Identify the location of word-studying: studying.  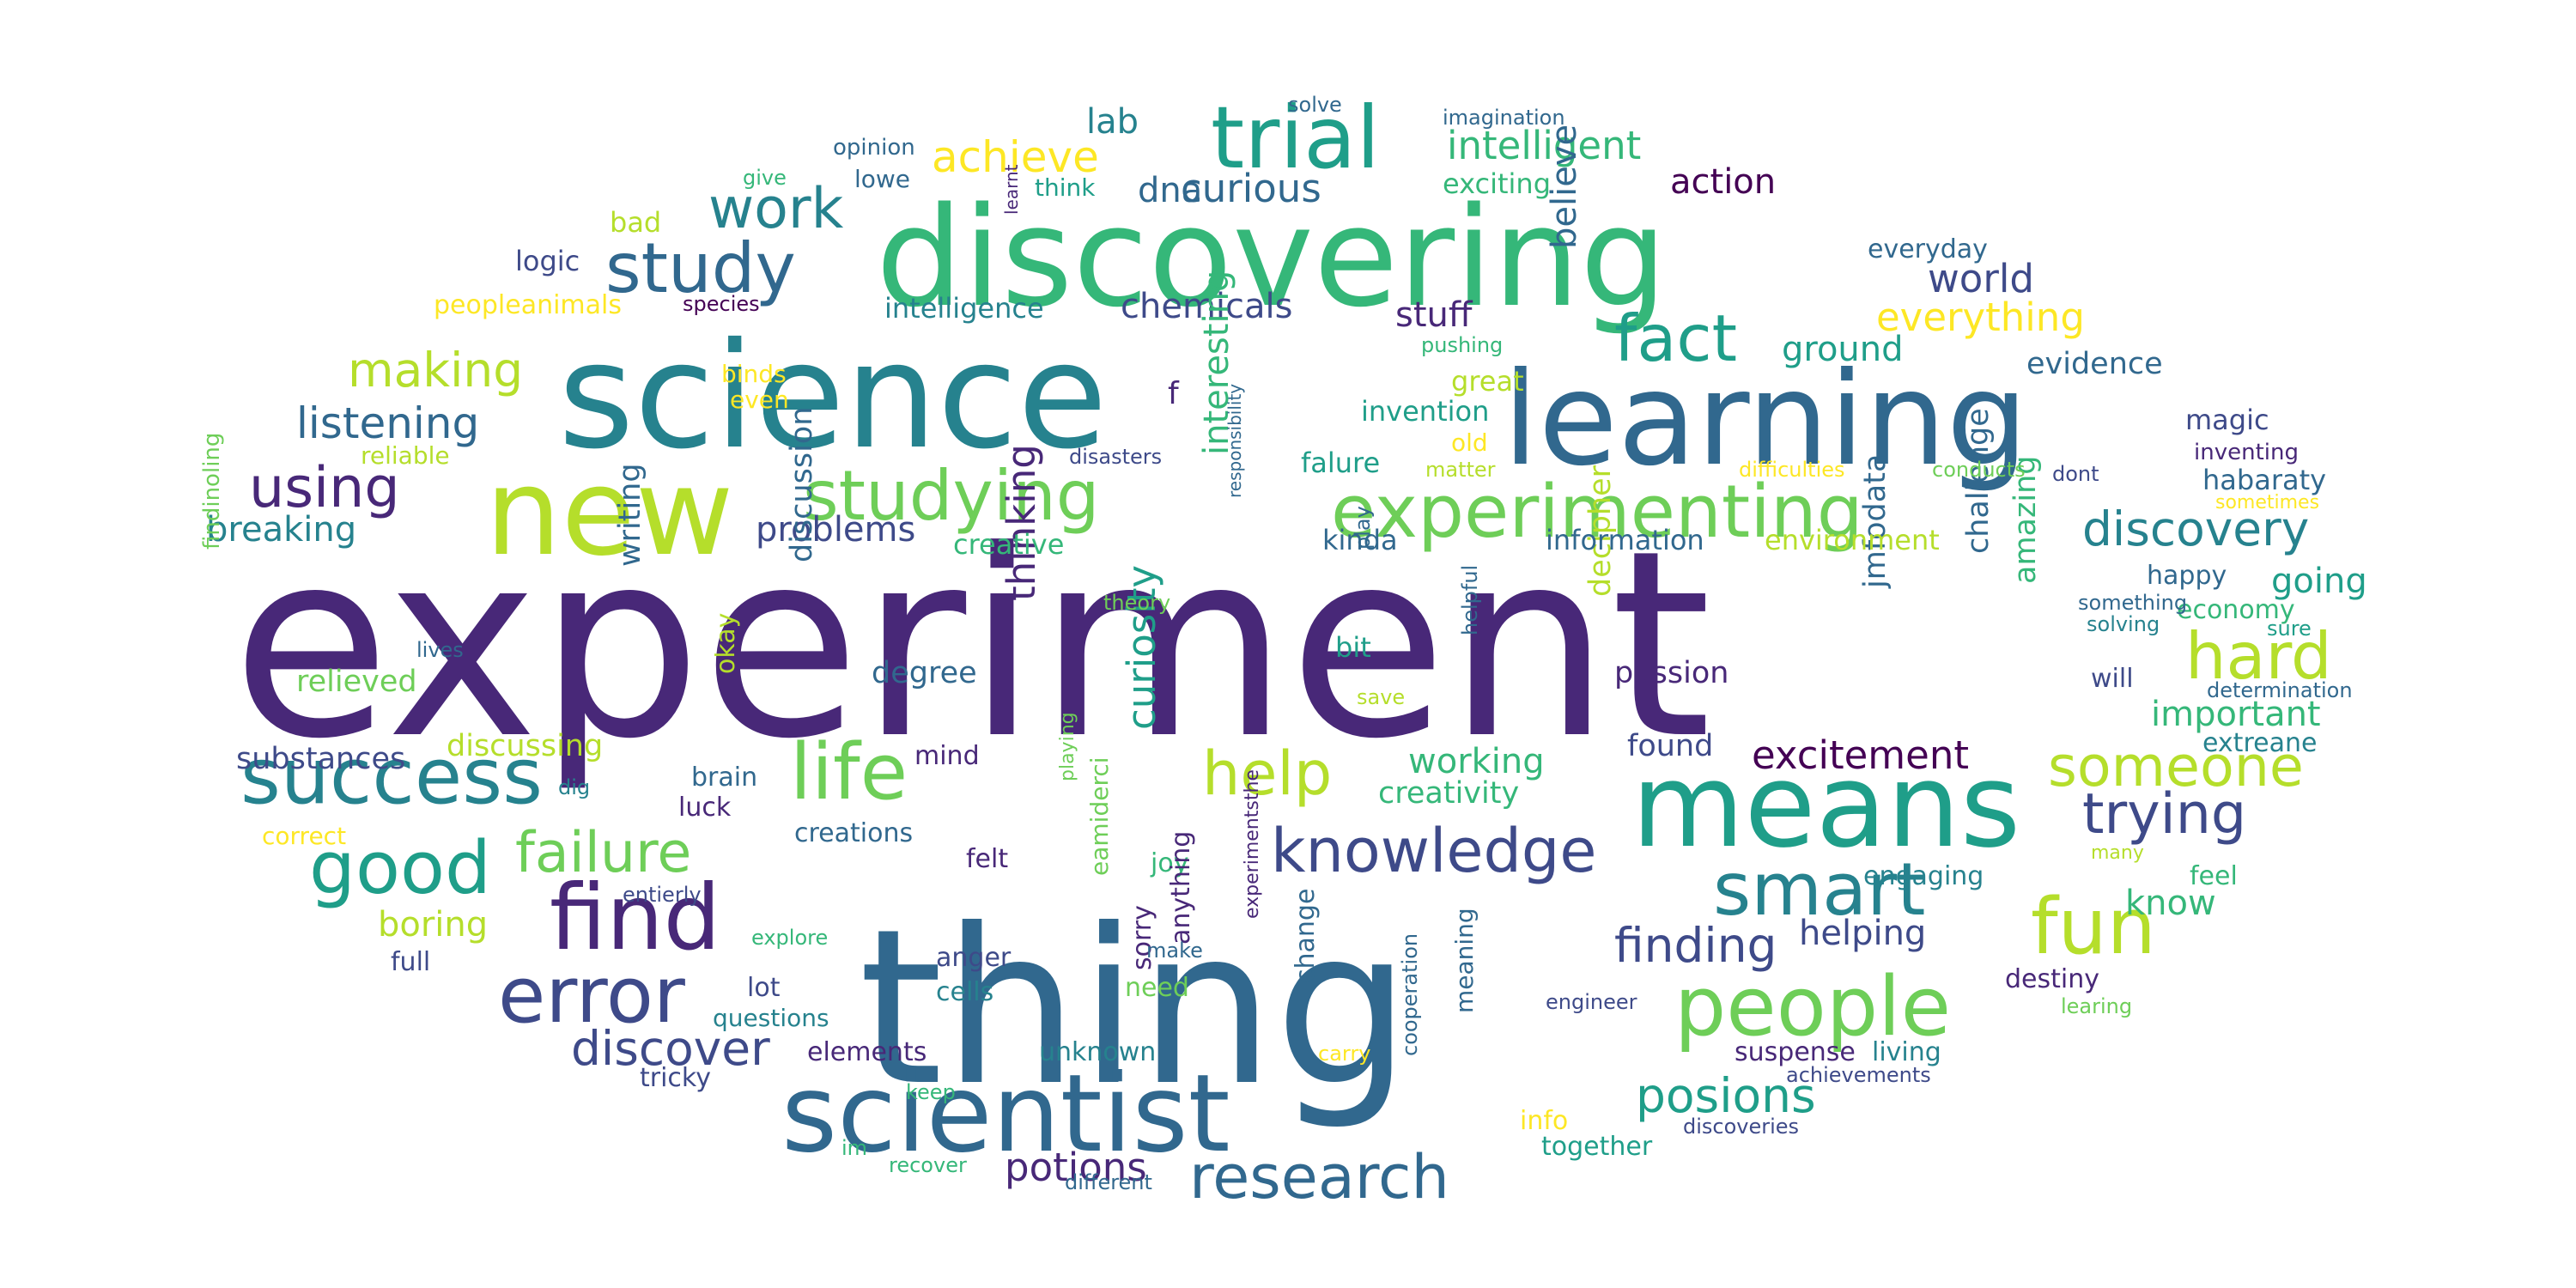
(951, 496).